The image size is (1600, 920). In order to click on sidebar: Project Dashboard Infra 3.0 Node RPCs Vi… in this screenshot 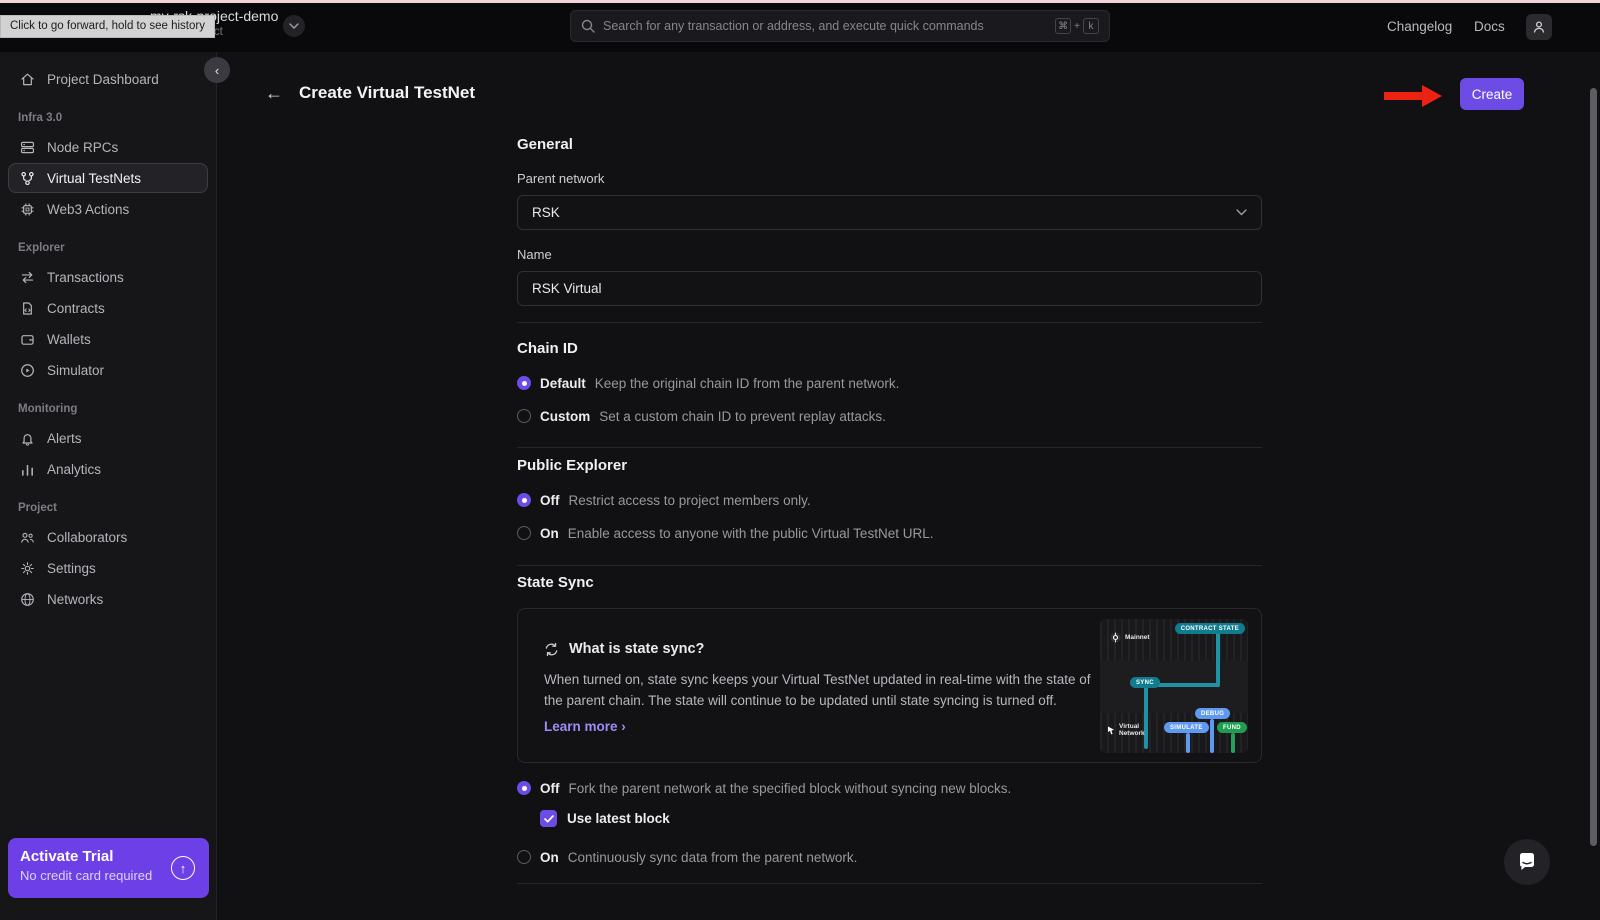, I will do `click(108, 486)`.